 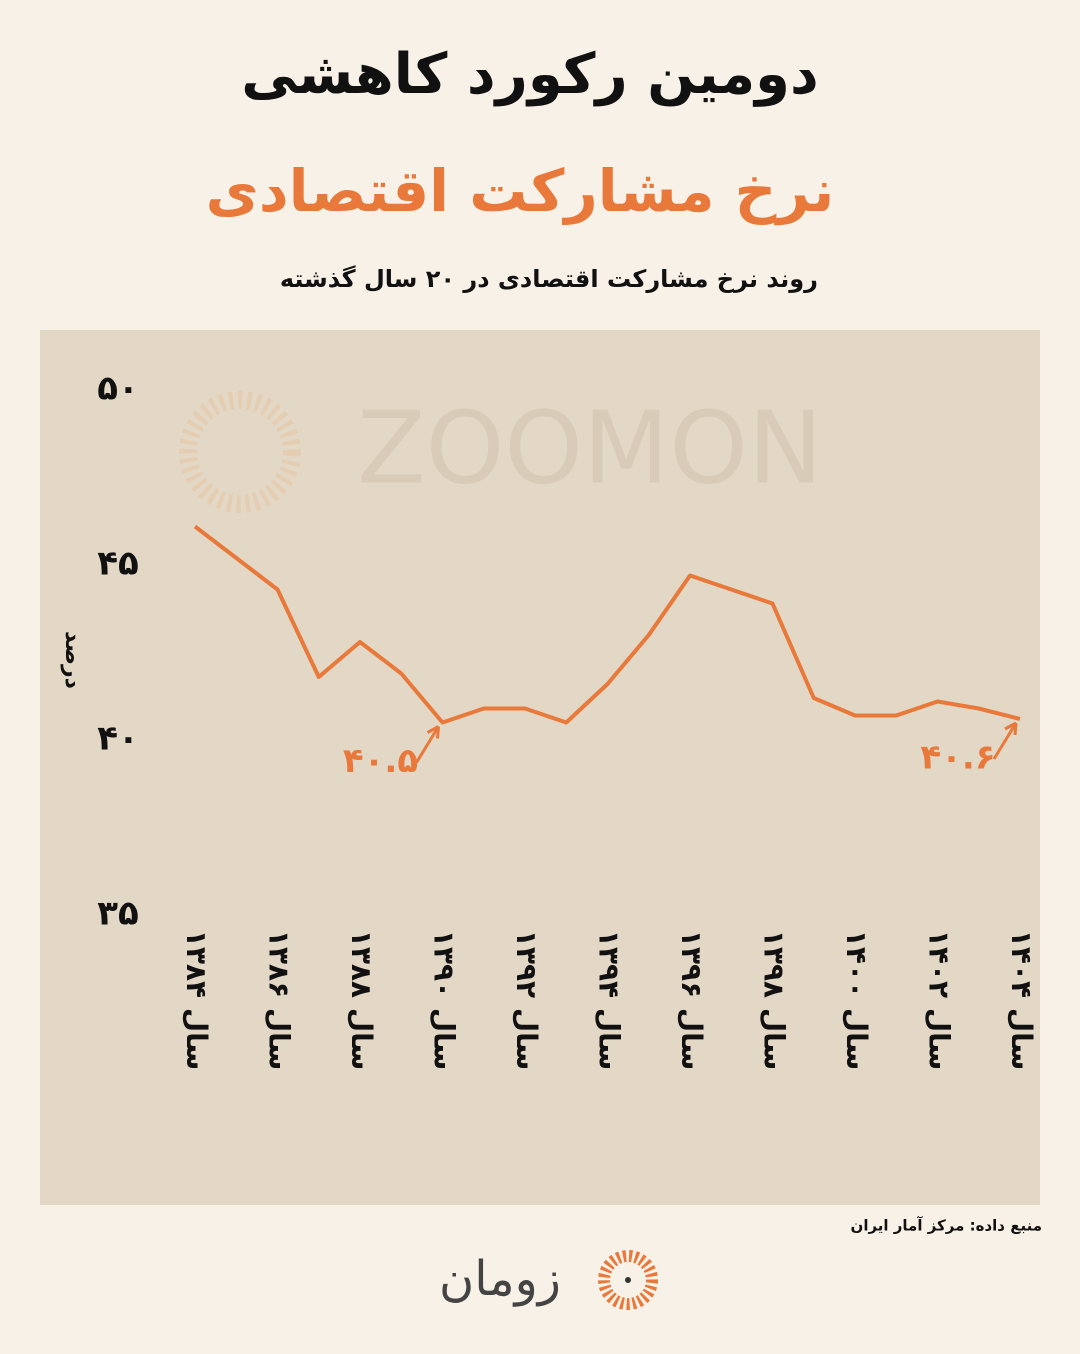 What do you see at coordinates (957, 758) in the screenshot?
I see `value-label: ۴۰.۶` at bounding box center [957, 758].